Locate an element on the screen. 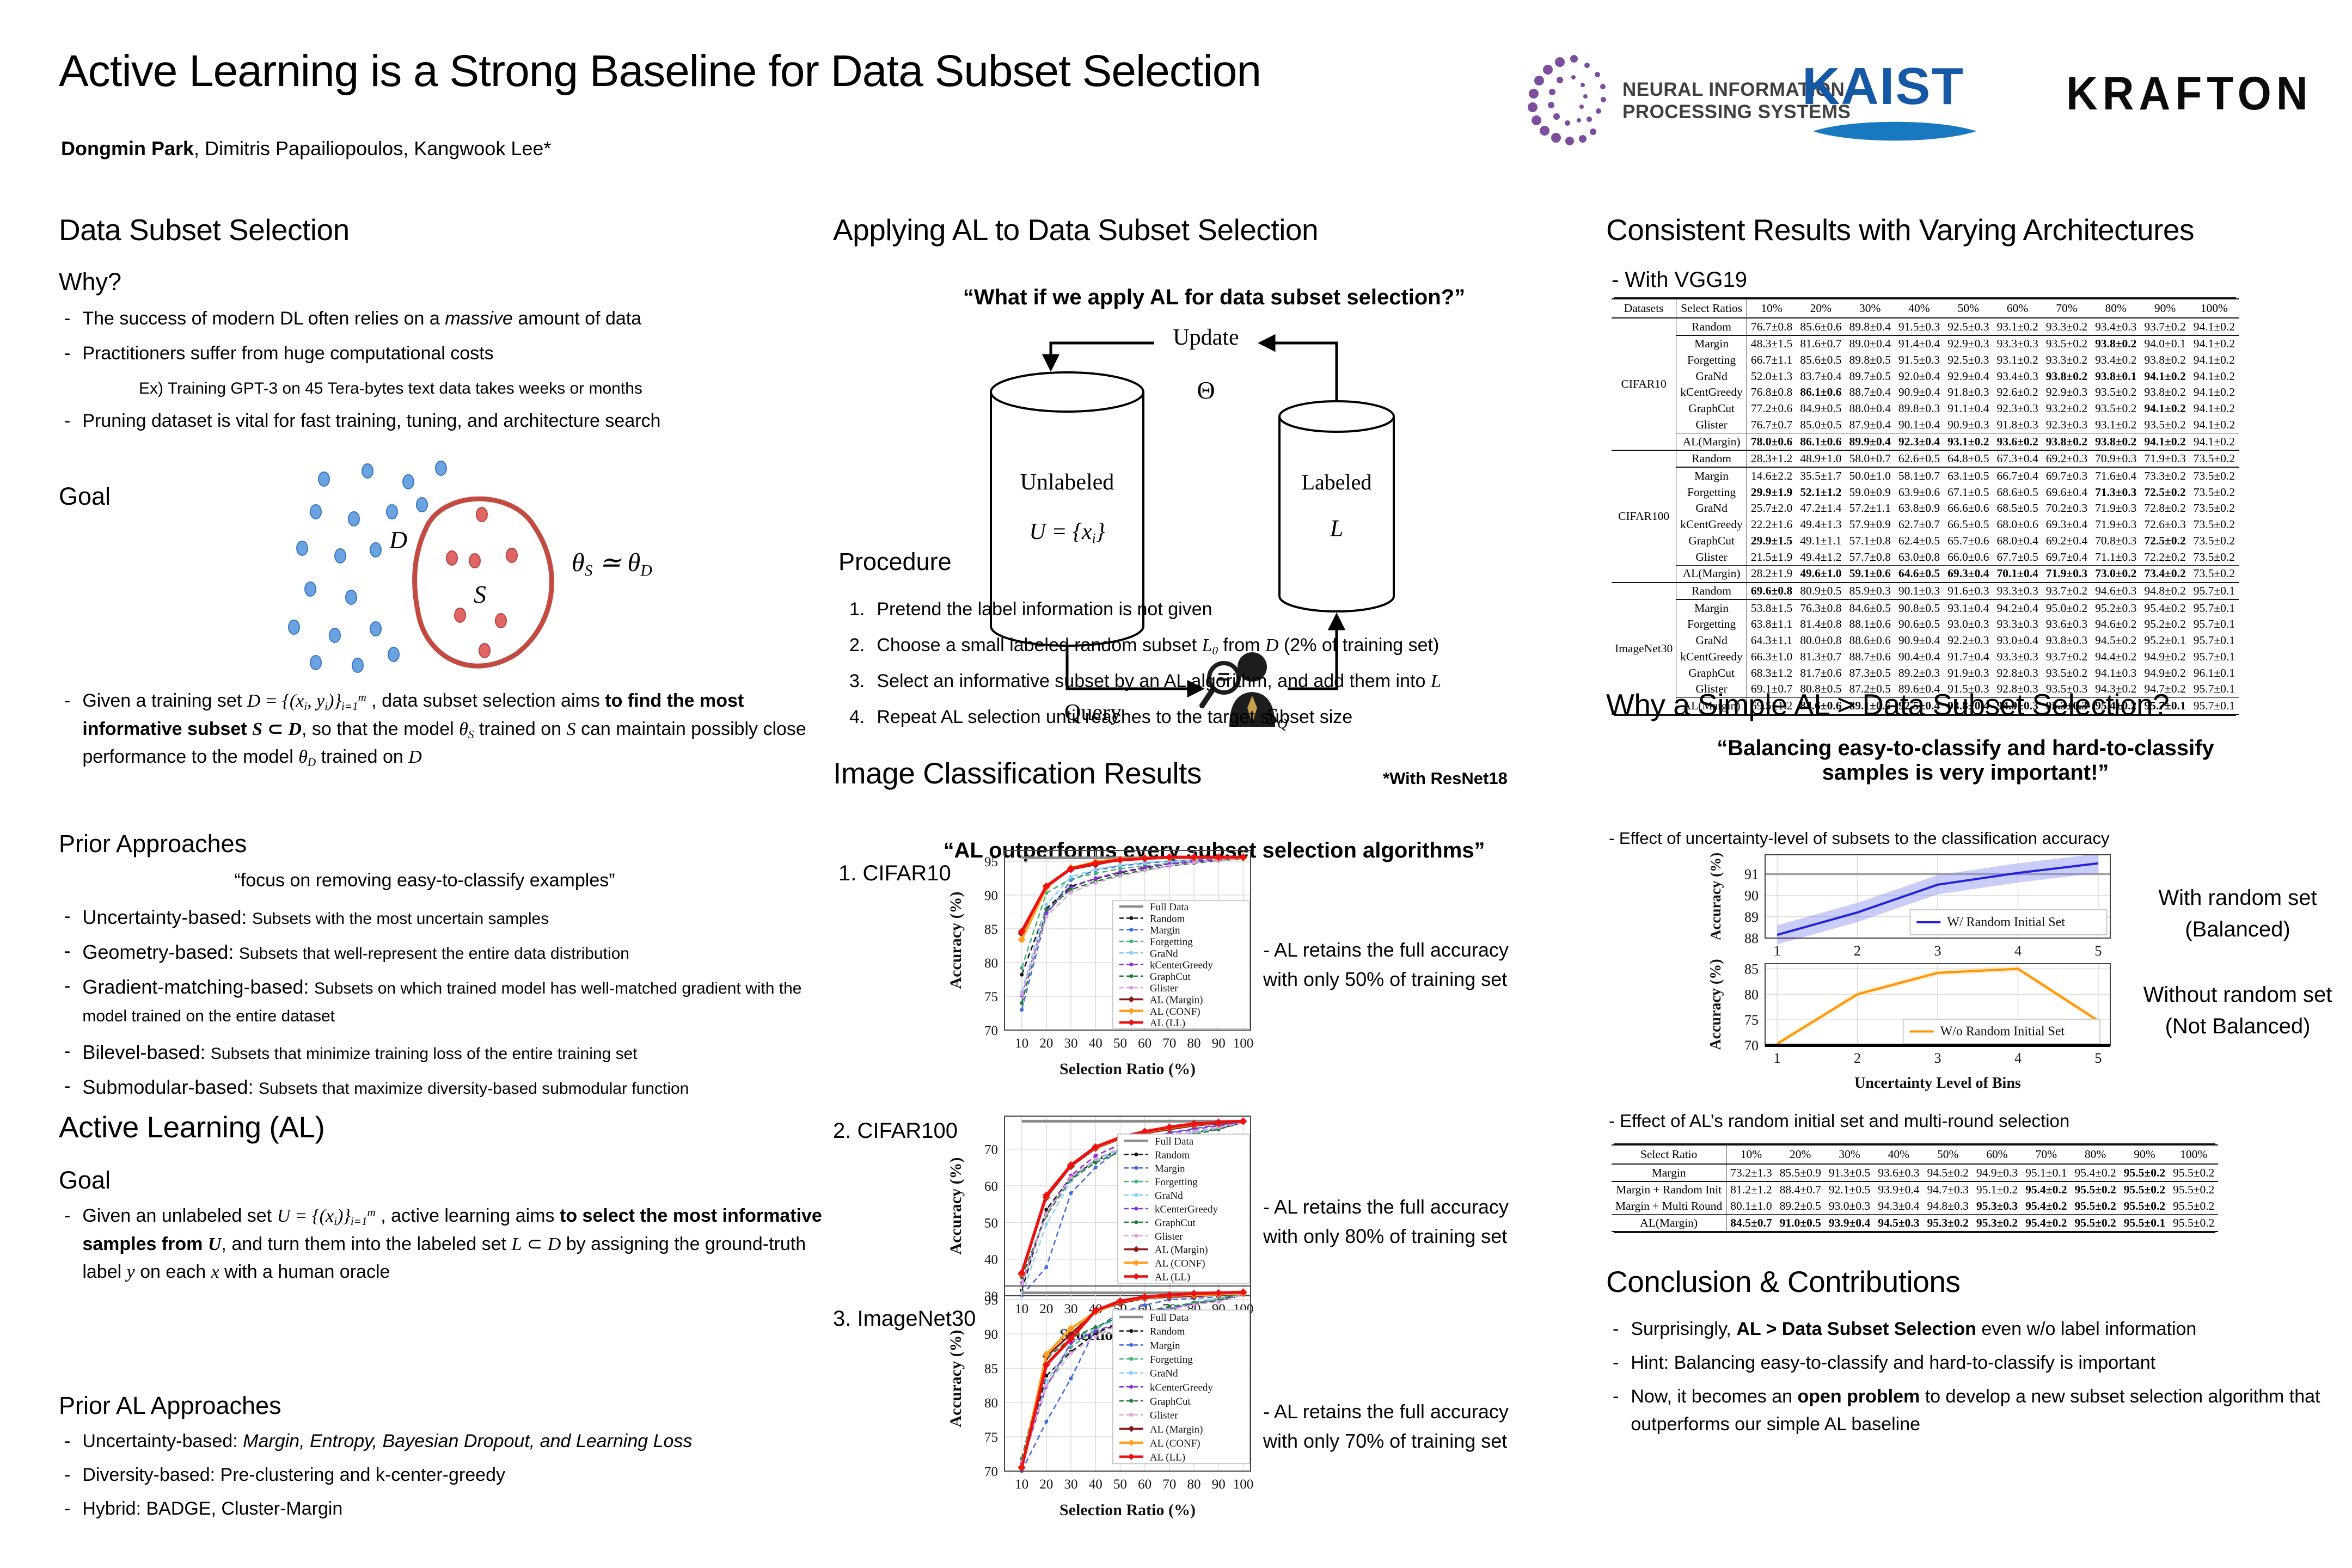  prior-term: Submodular-based: is located at coordinates (168, 1087).